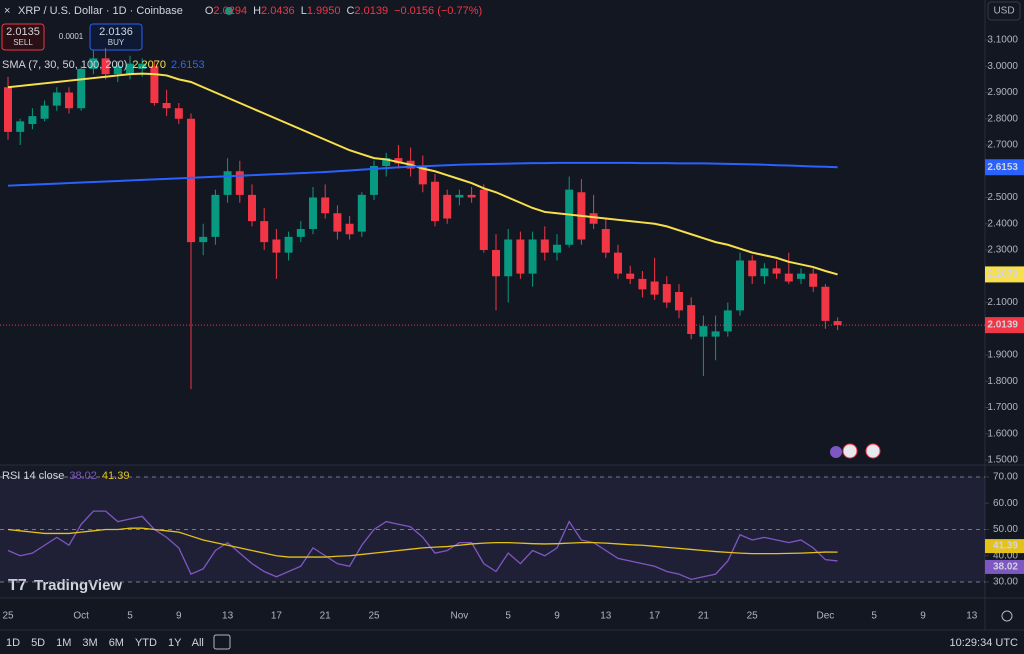 The height and width of the screenshot is (654, 1024). What do you see at coordinates (826, 616) in the screenshot?
I see `x-tick-label: Dec` at bounding box center [826, 616].